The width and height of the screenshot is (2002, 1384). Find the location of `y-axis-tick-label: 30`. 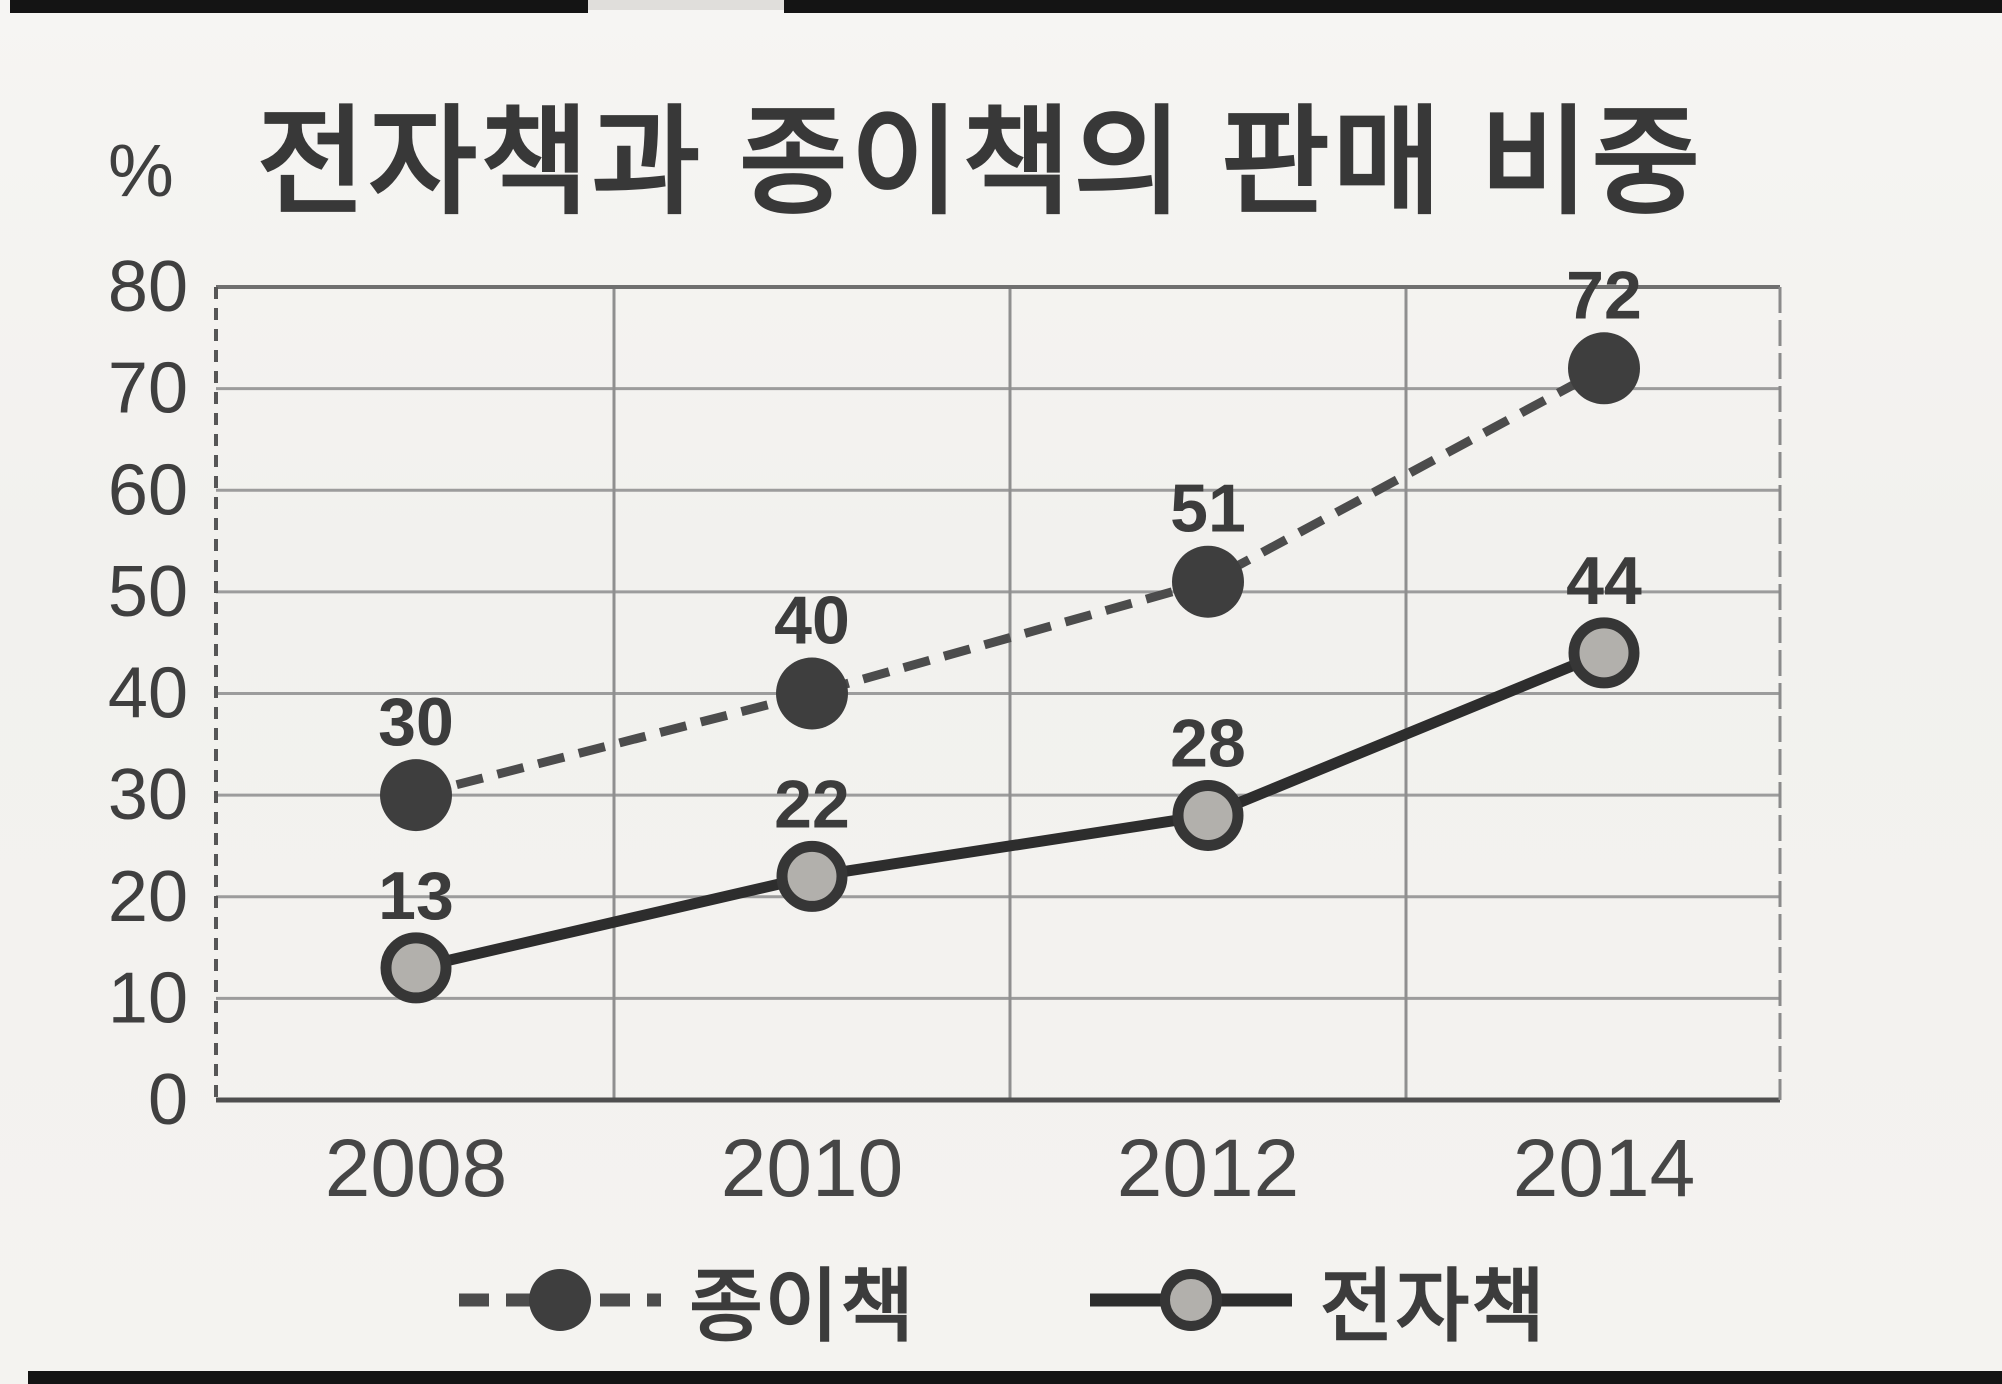

y-axis-tick-label: 30 is located at coordinates (148, 795).